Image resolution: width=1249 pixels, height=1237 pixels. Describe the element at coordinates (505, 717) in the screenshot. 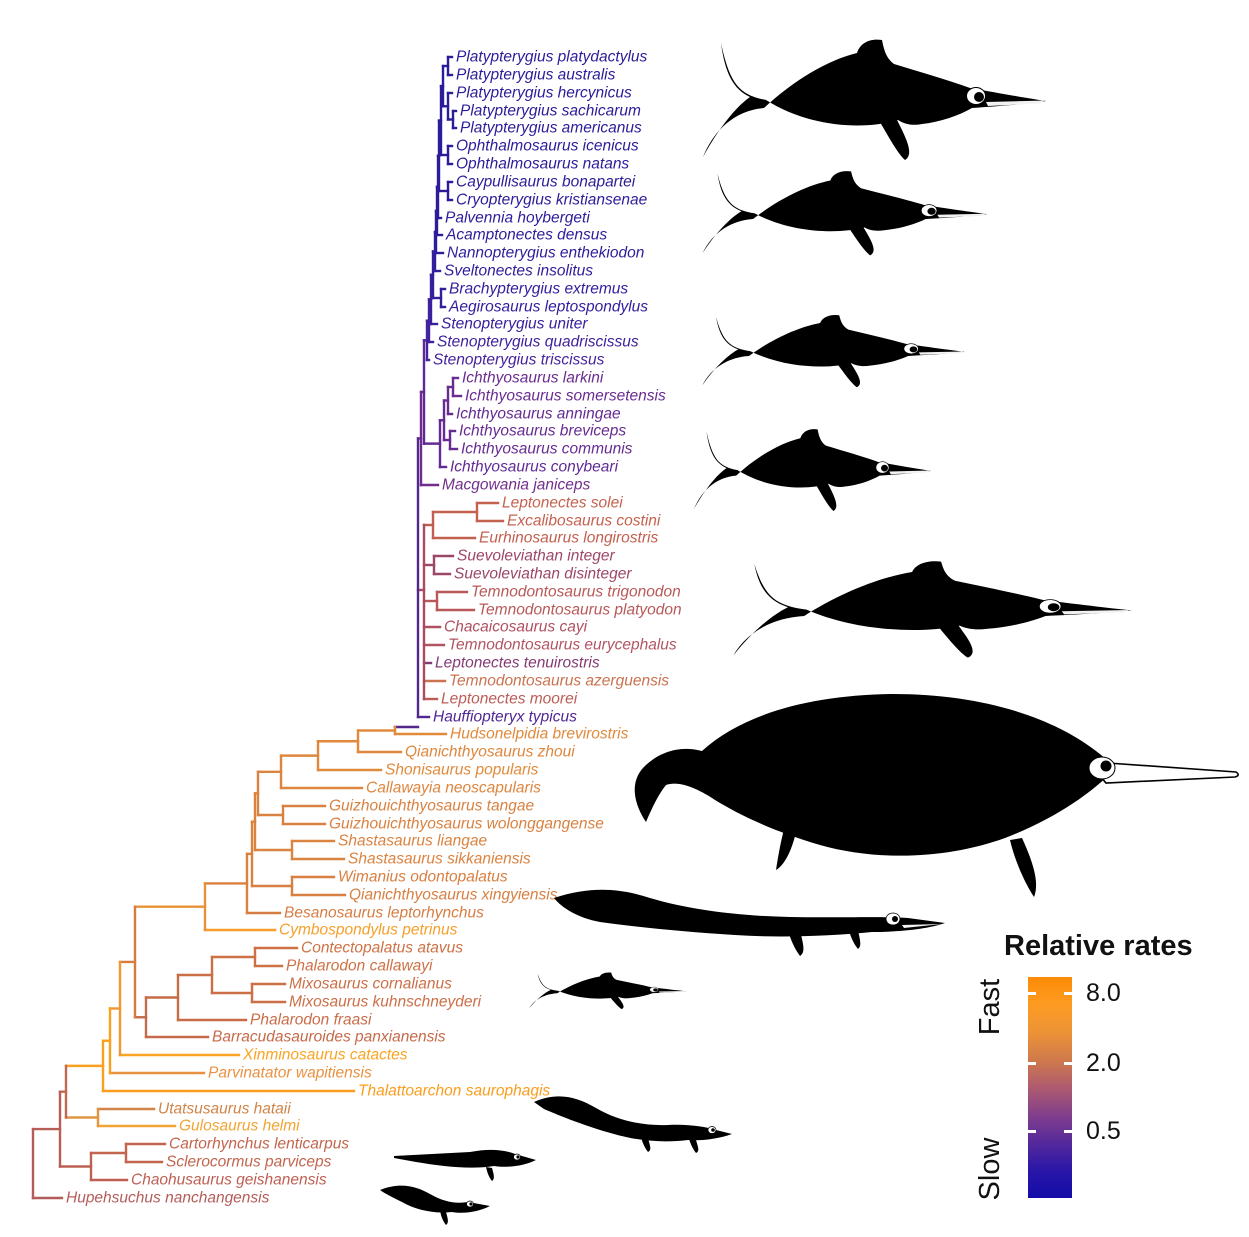

I see `taxon-label: Hauffiopteryx typicus` at that location.